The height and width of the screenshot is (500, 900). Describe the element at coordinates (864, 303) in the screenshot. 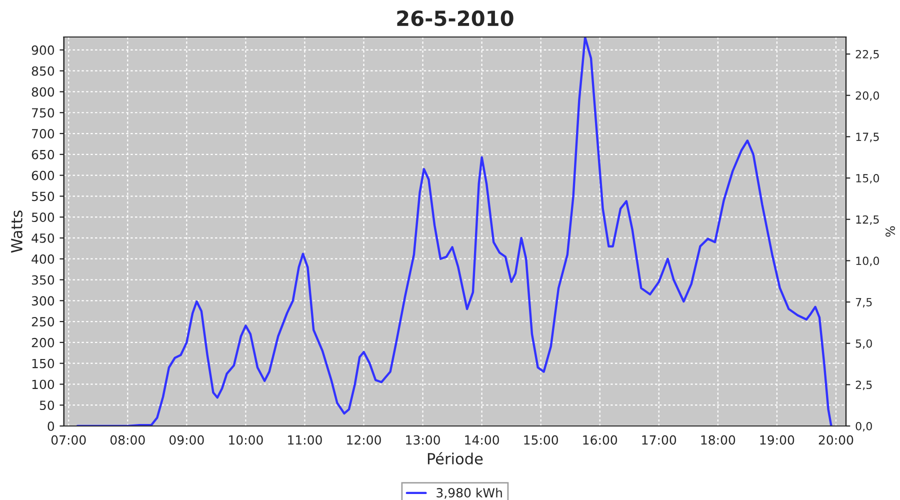

I see `y2-tick-label: 7,5` at that location.